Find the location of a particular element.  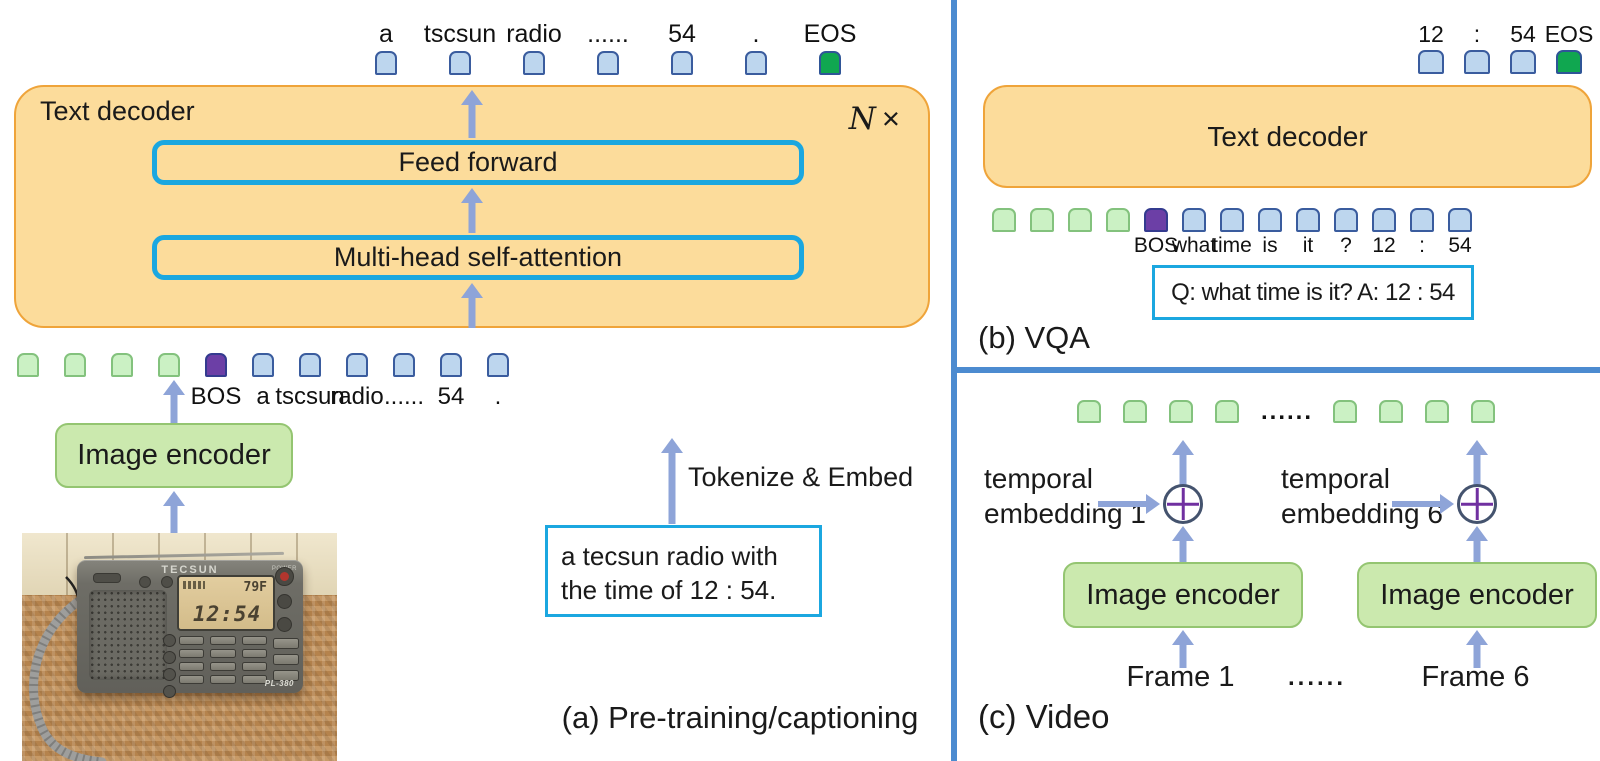

radio-photo: TECSUN POWER 79F 12:54 PL-380 is located at coordinates (179, 647).